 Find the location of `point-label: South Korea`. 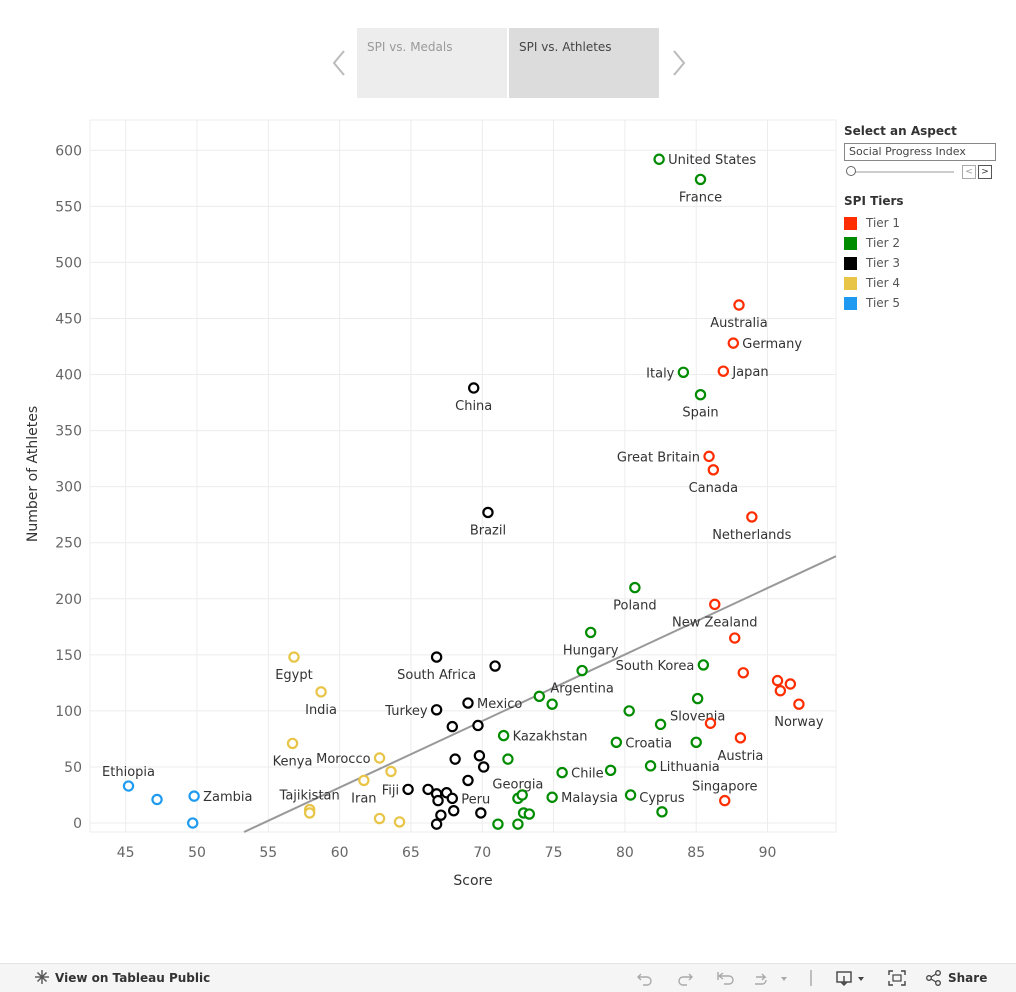

point-label: South Korea is located at coordinates (655, 666).